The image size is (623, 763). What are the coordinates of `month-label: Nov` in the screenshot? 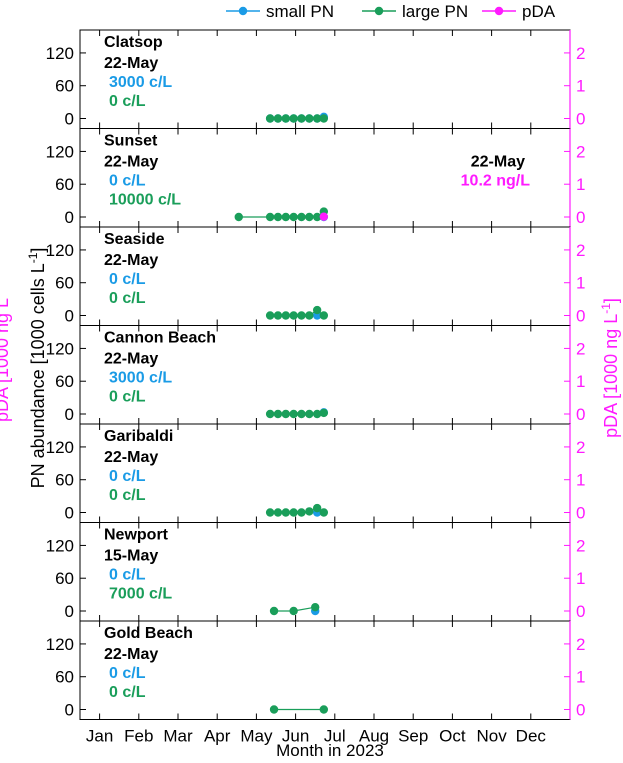 It's located at (491, 736).